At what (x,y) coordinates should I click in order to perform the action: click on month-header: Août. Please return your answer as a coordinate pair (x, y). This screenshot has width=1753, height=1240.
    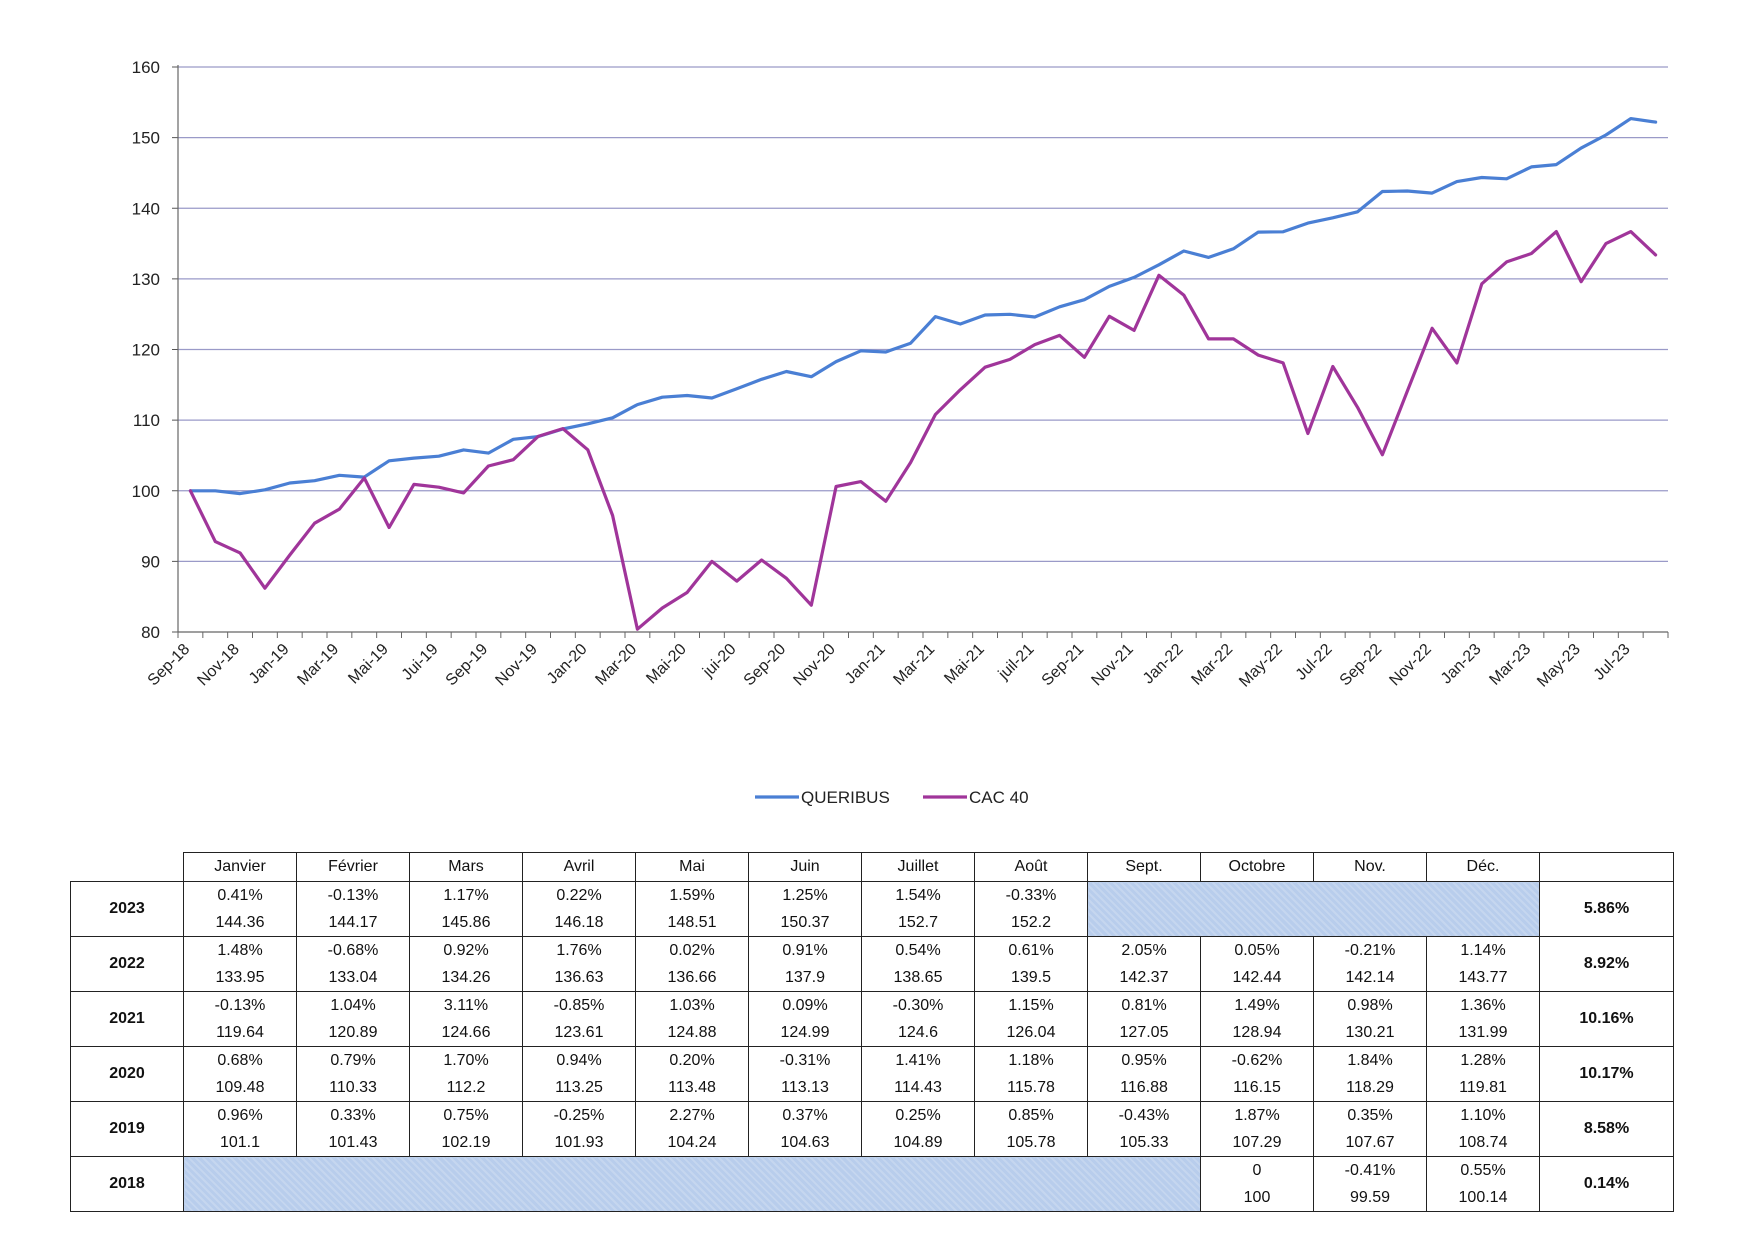
    Looking at the image, I should click on (1031, 867).